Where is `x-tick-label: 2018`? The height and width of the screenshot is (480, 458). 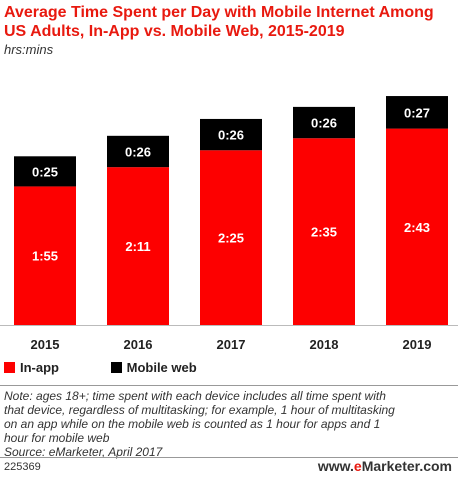 x-tick-label: 2018 is located at coordinates (324, 344).